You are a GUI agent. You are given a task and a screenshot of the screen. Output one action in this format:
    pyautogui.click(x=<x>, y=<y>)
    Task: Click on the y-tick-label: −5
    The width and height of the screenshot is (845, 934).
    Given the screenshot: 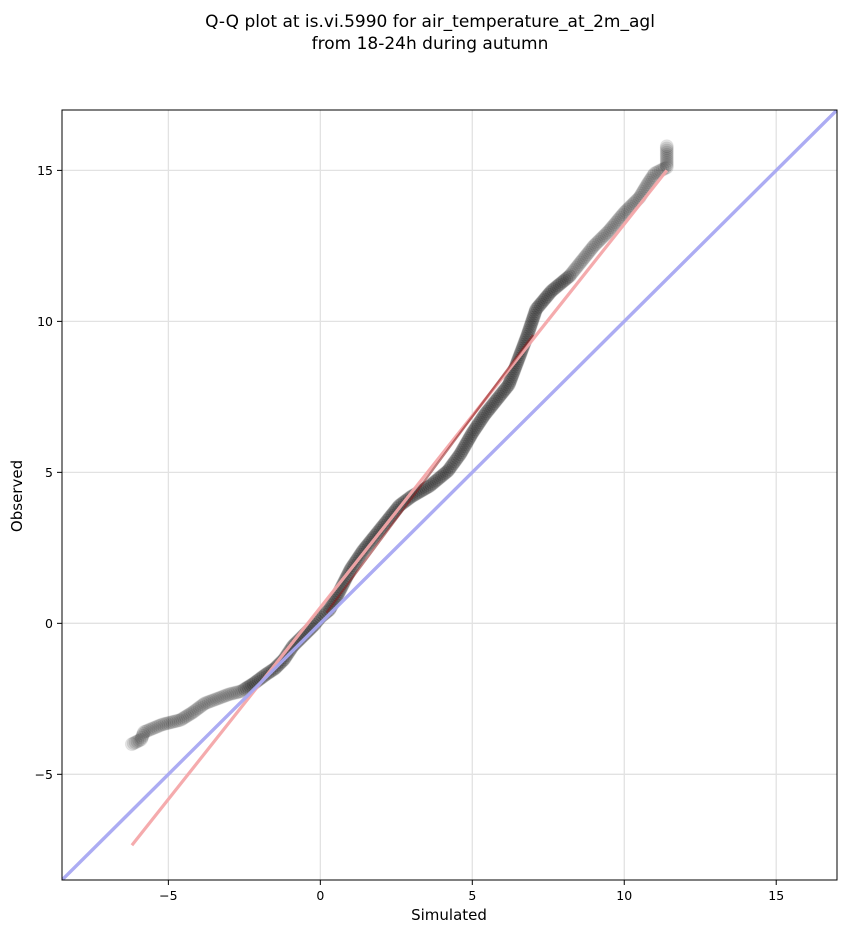 What is the action you would take?
    pyautogui.click(x=44, y=774)
    